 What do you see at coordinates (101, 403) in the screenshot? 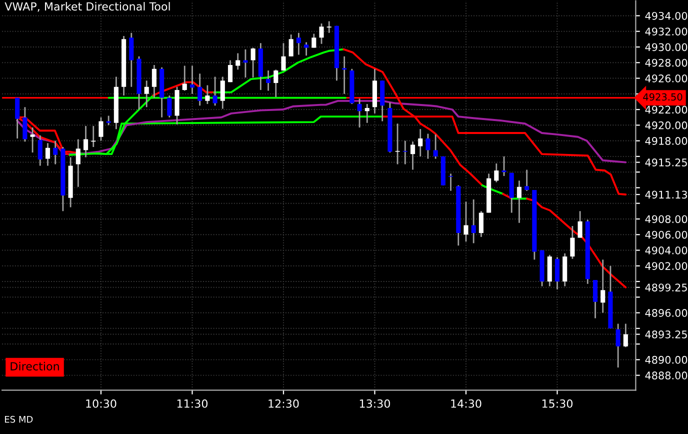
I see `x-tick-label: 10:30` at bounding box center [101, 403].